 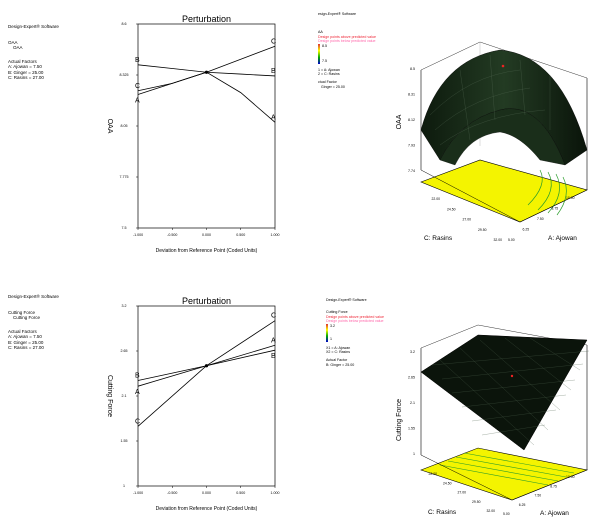 What do you see at coordinates (137, 375) in the screenshot?
I see `series-label-start: B` at bounding box center [137, 375].